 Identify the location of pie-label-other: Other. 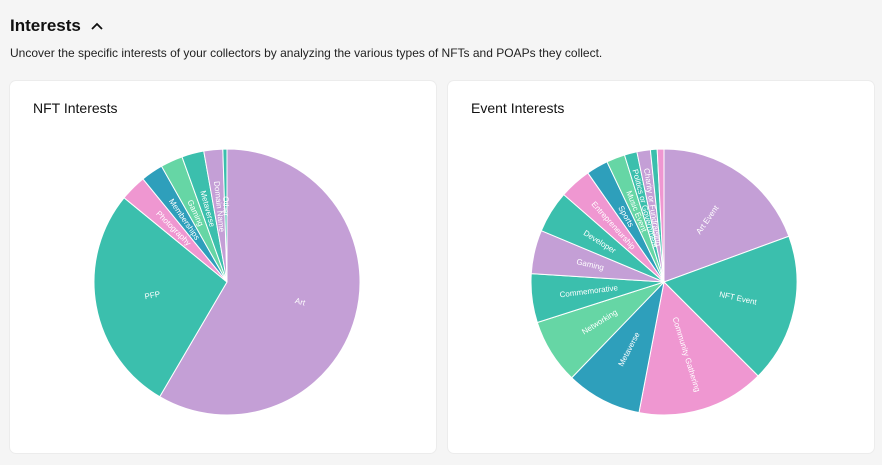
(225, 206).